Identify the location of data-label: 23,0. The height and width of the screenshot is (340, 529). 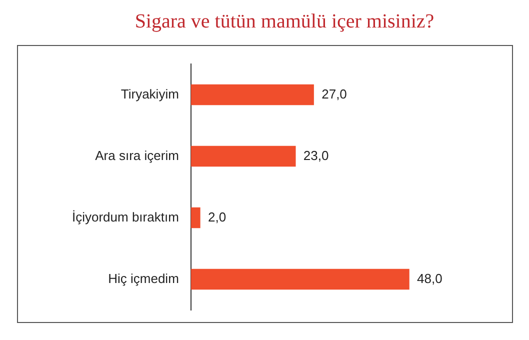
(316, 155).